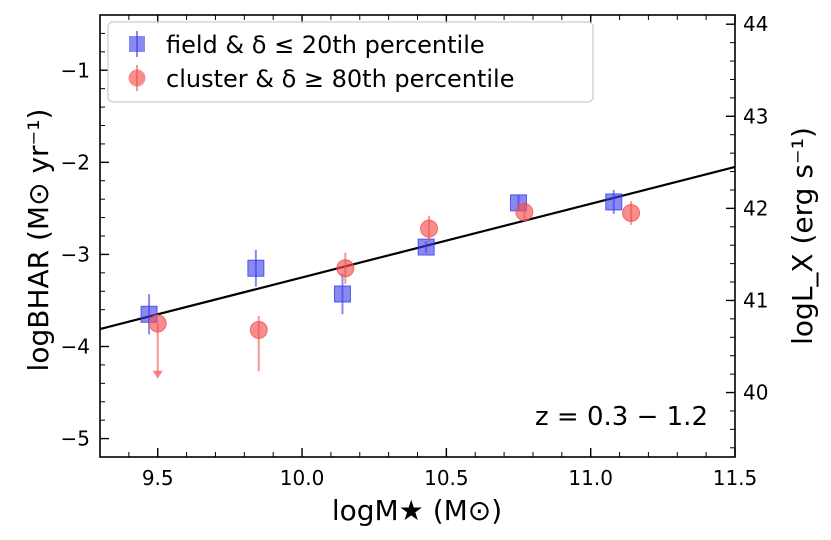 This screenshot has width=831, height=540. What do you see at coordinates (75, 347) in the screenshot?
I see `y-tick-label: −4` at bounding box center [75, 347].